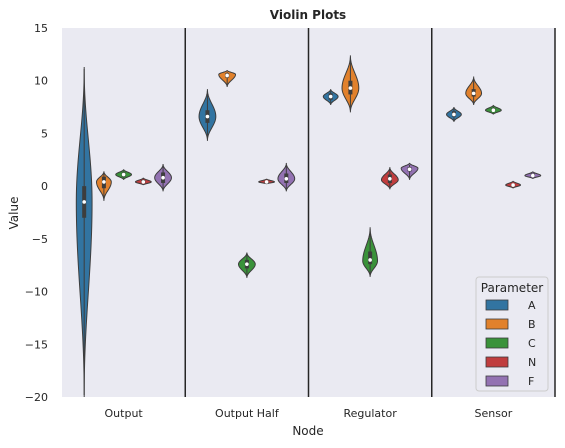 Image resolution: width=565 pixels, height=448 pixels. I want to click on legend-label-B: B, so click(532, 324).